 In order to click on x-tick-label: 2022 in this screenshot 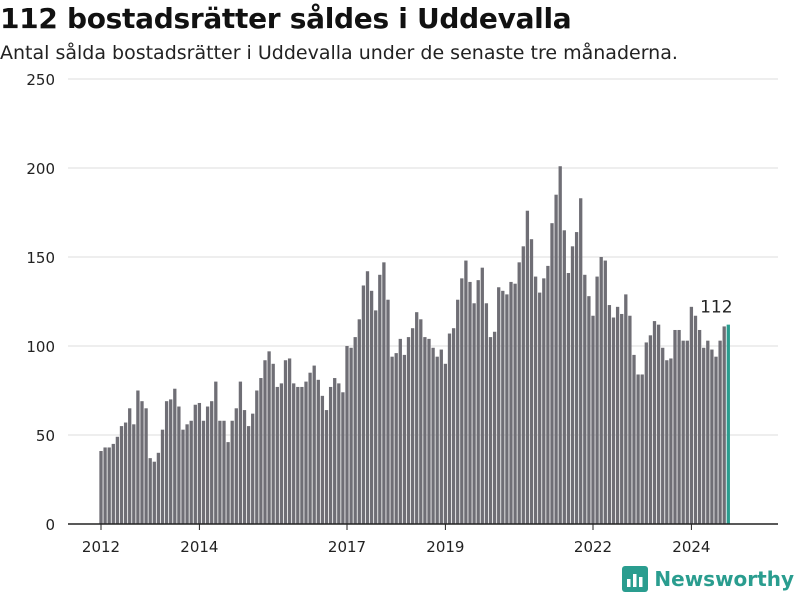, I will do `click(593, 547)`.